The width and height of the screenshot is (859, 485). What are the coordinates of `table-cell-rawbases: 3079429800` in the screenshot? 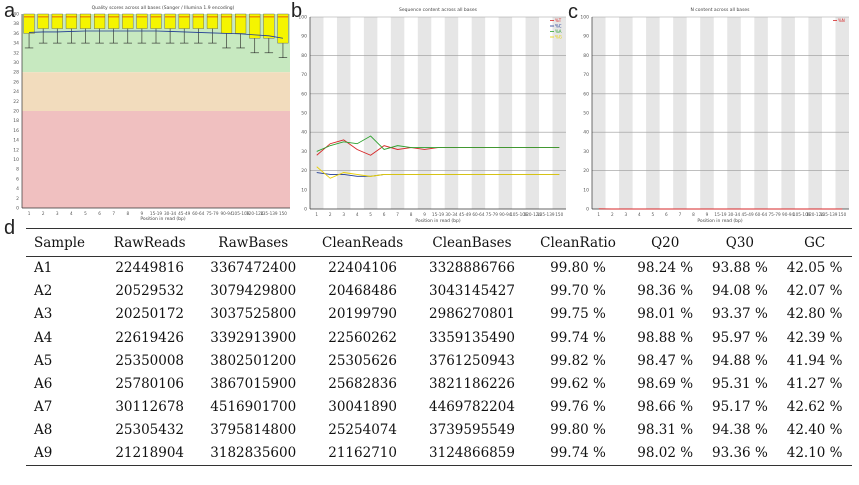 It's located at (253, 291).